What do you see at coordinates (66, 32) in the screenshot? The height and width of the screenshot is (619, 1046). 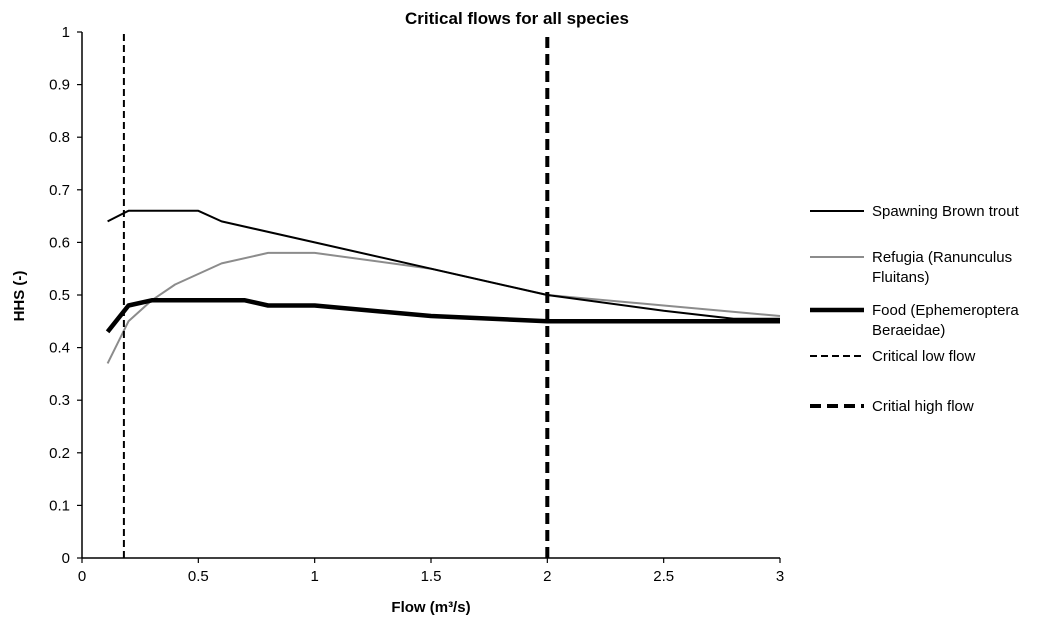 I see `y-tick-label: 1` at bounding box center [66, 32].